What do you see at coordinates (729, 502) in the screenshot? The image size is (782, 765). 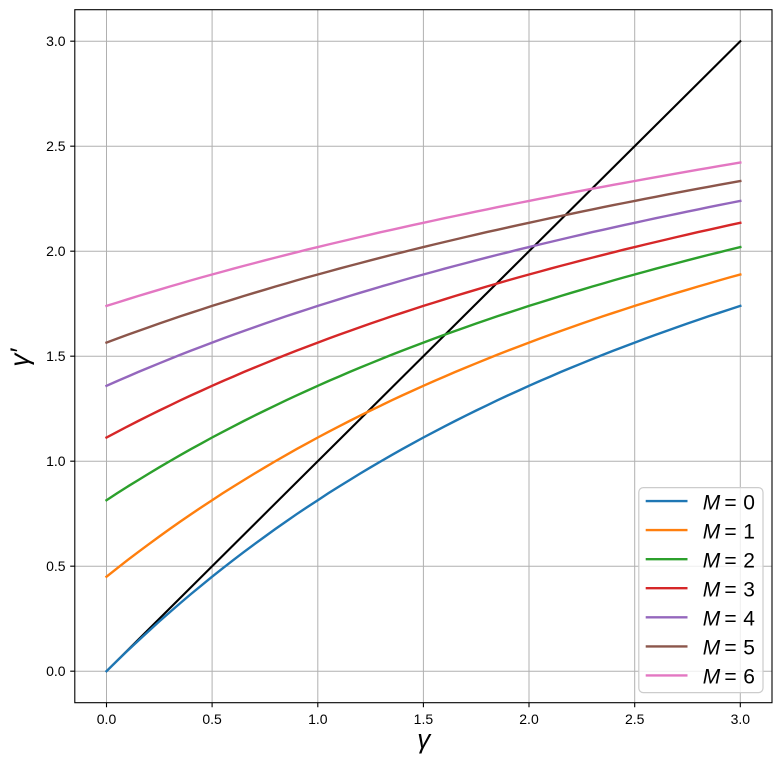 I see `svg-text: M = 0` at bounding box center [729, 502].